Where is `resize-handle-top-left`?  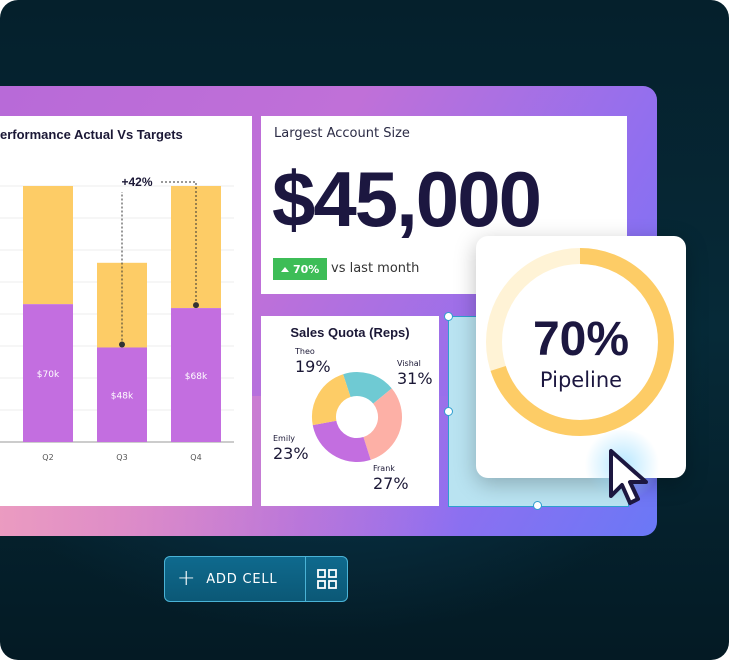 resize-handle-top-left is located at coordinates (448, 316).